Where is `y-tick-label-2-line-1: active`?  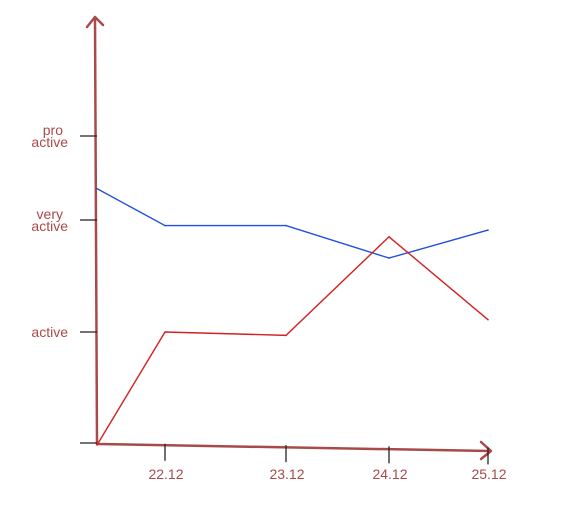 y-tick-label-2-line-1: active is located at coordinates (49, 142).